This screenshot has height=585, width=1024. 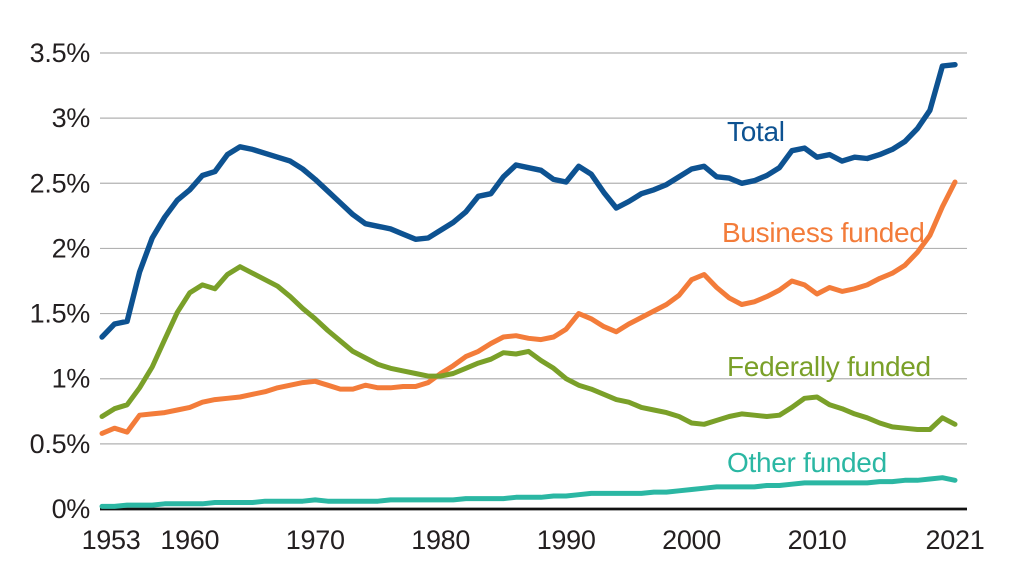 I want to click on y-tick-label: 3.5%, so click(x=60, y=53).